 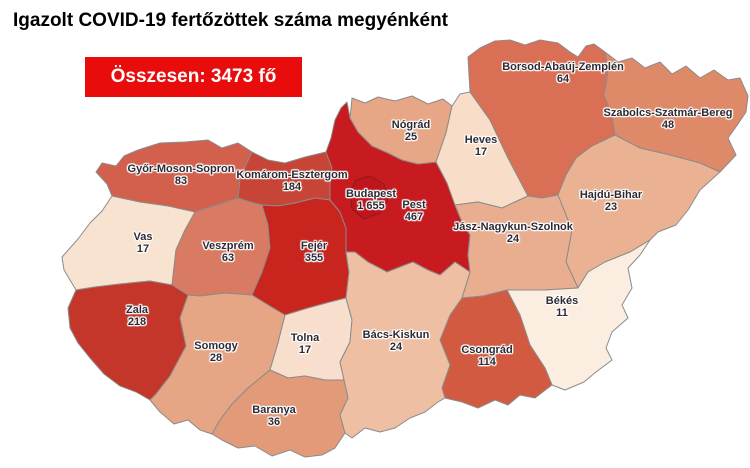 What do you see at coordinates (516, 246) in the screenshot?
I see `county-shape-jasz-nagykun-szolnok` at bounding box center [516, 246].